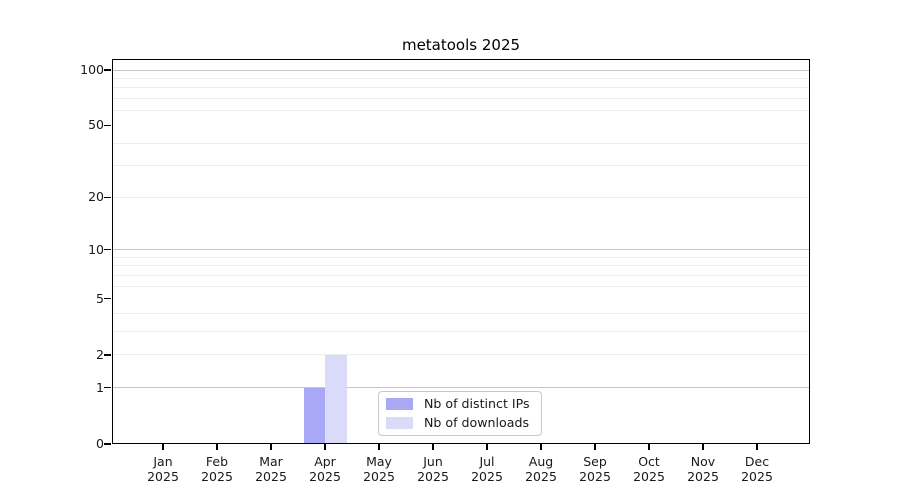  Describe the element at coordinates (325, 461) in the screenshot. I see `x-tick-month: Apr` at that location.